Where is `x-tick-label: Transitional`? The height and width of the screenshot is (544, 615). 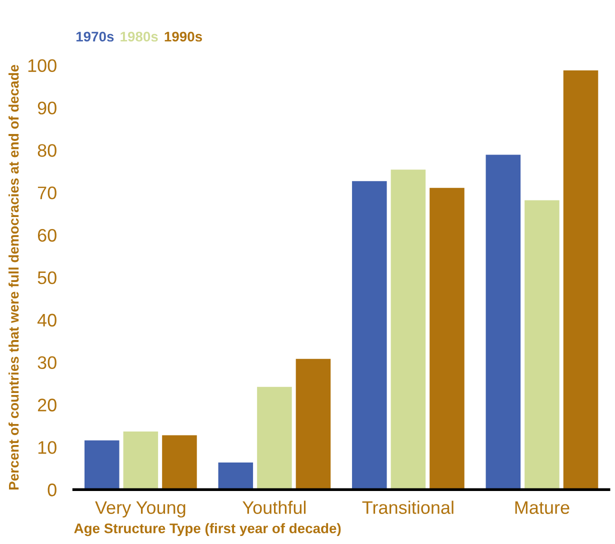
x-tick-label: Transitional is located at coordinates (408, 507).